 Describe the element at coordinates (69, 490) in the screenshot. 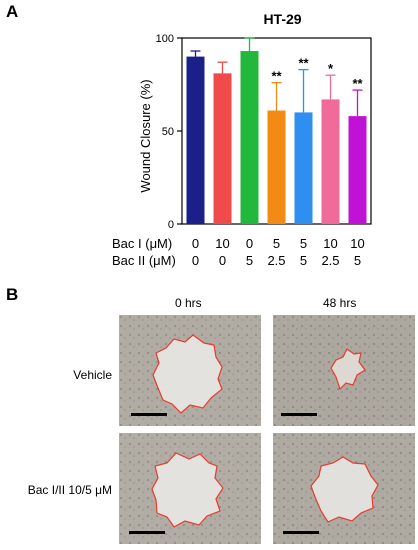

I see `condition-label-bac-10-5: Bac I/II 10/5 μM` at that location.